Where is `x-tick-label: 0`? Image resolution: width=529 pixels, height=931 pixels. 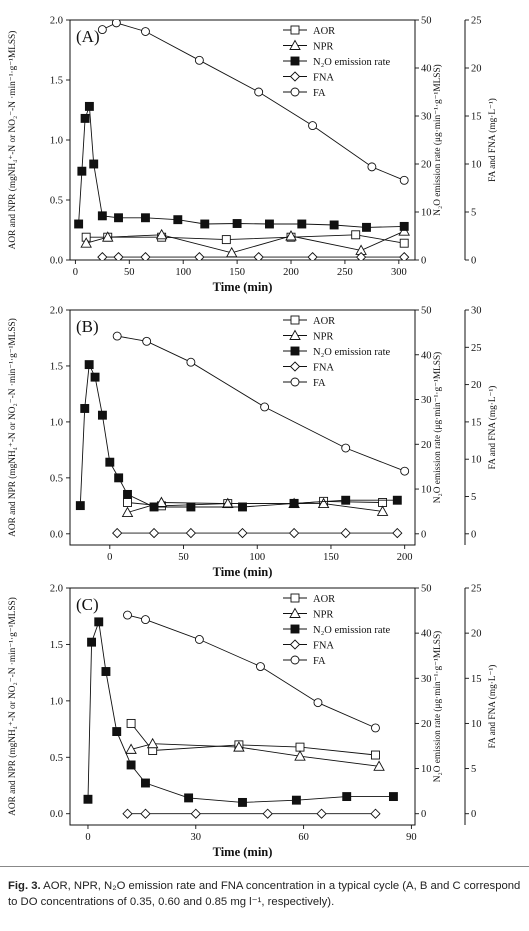 x-tick-label: 0 is located at coordinates (109, 557).